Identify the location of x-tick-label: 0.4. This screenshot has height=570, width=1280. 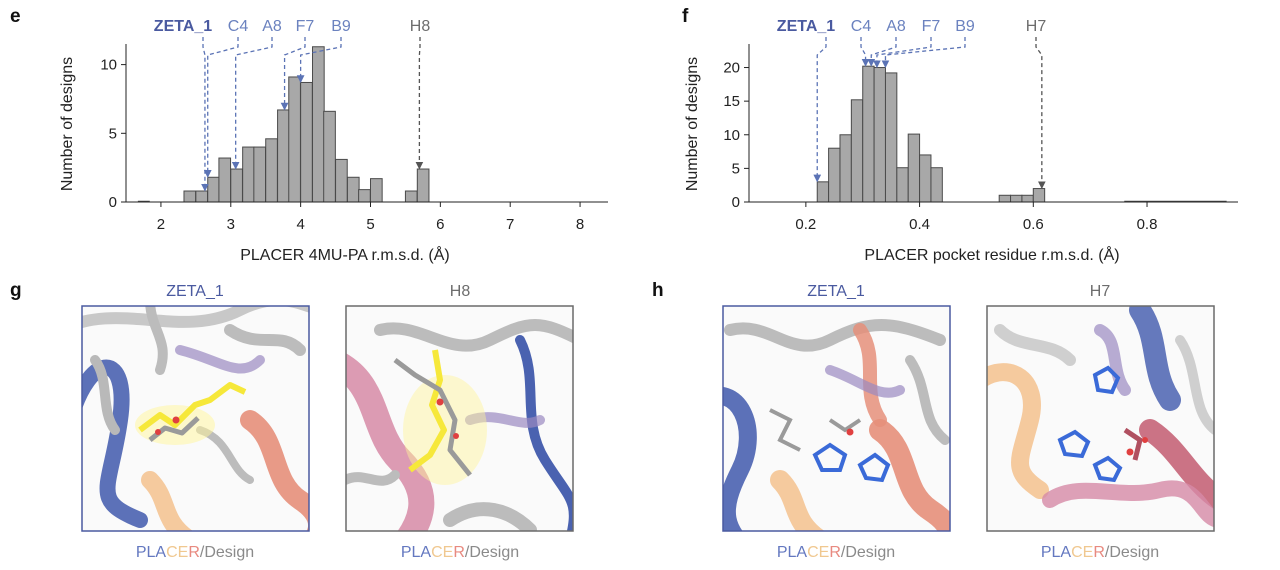
(919, 224).